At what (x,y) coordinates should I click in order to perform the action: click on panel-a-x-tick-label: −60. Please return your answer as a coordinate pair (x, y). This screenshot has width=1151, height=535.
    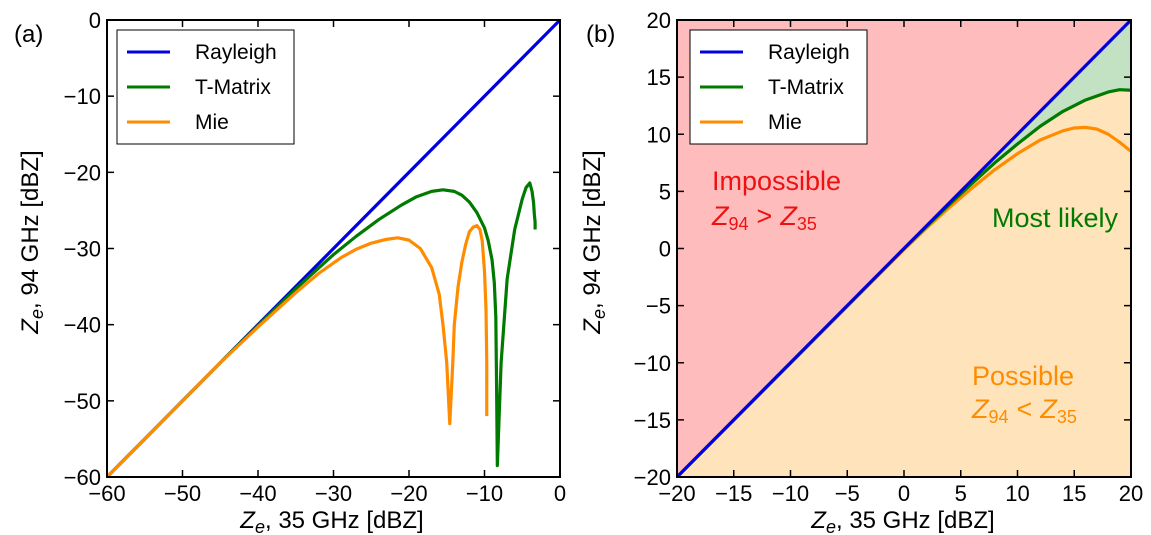
    Looking at the image, I should click on (106, 493).